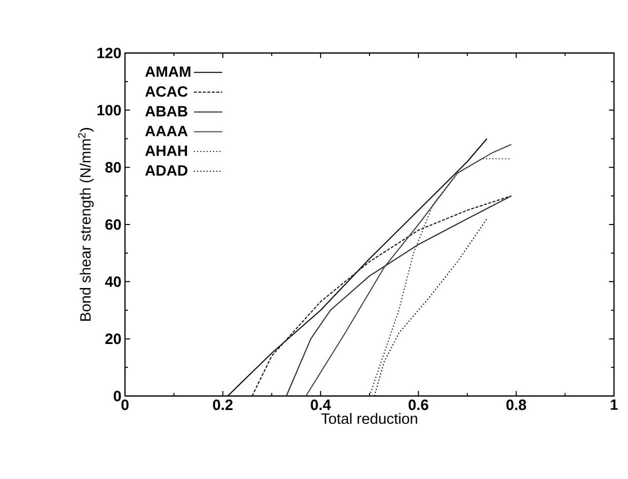 This screenshot has width=628, height=479. I want to click on legend-label: AMAM, so click(167, 71).